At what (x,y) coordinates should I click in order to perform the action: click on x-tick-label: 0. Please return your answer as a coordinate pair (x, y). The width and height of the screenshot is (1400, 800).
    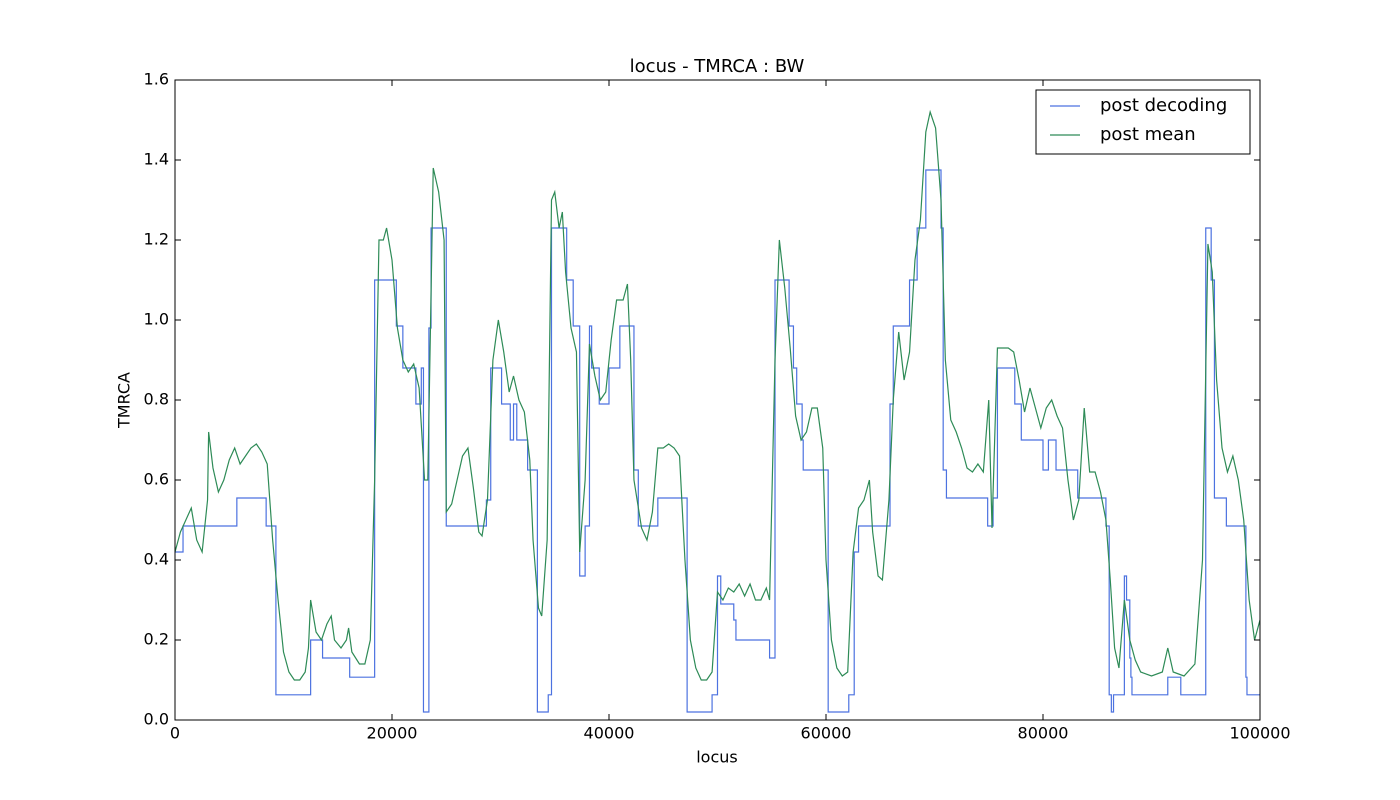
    Looking at the image, I should click on (175, 733).